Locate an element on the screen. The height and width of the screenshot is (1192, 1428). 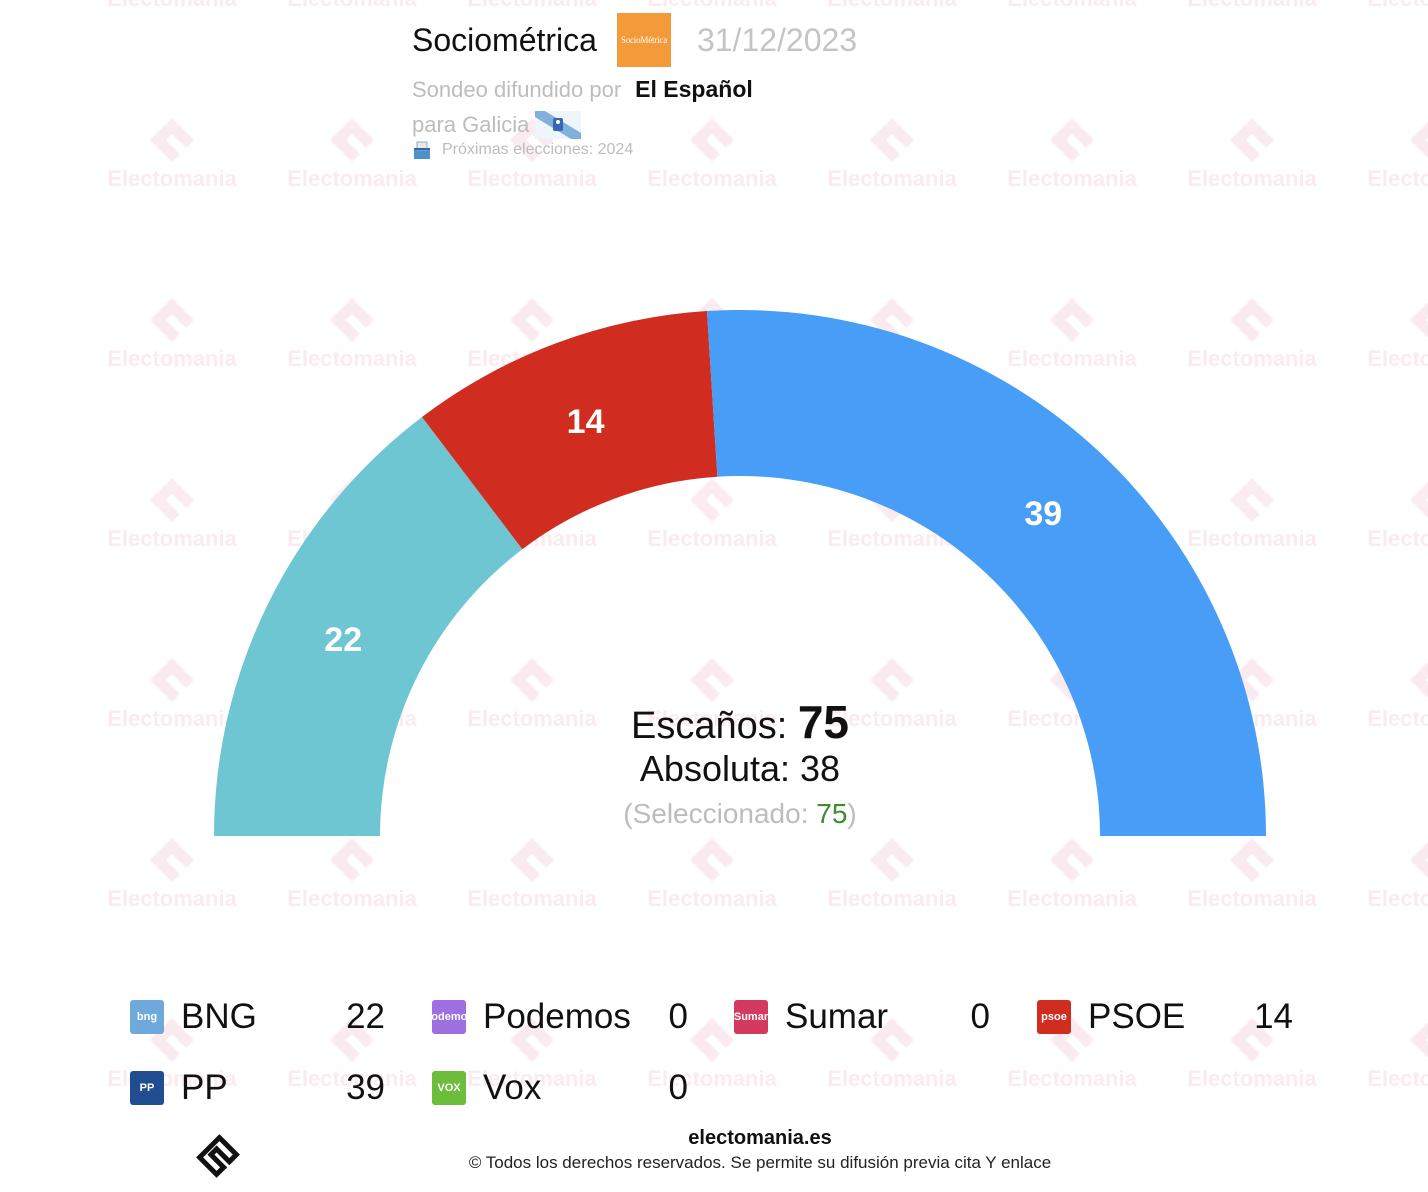
legend-item-vox: VOX Vox is located at coordinates (486, 1088).